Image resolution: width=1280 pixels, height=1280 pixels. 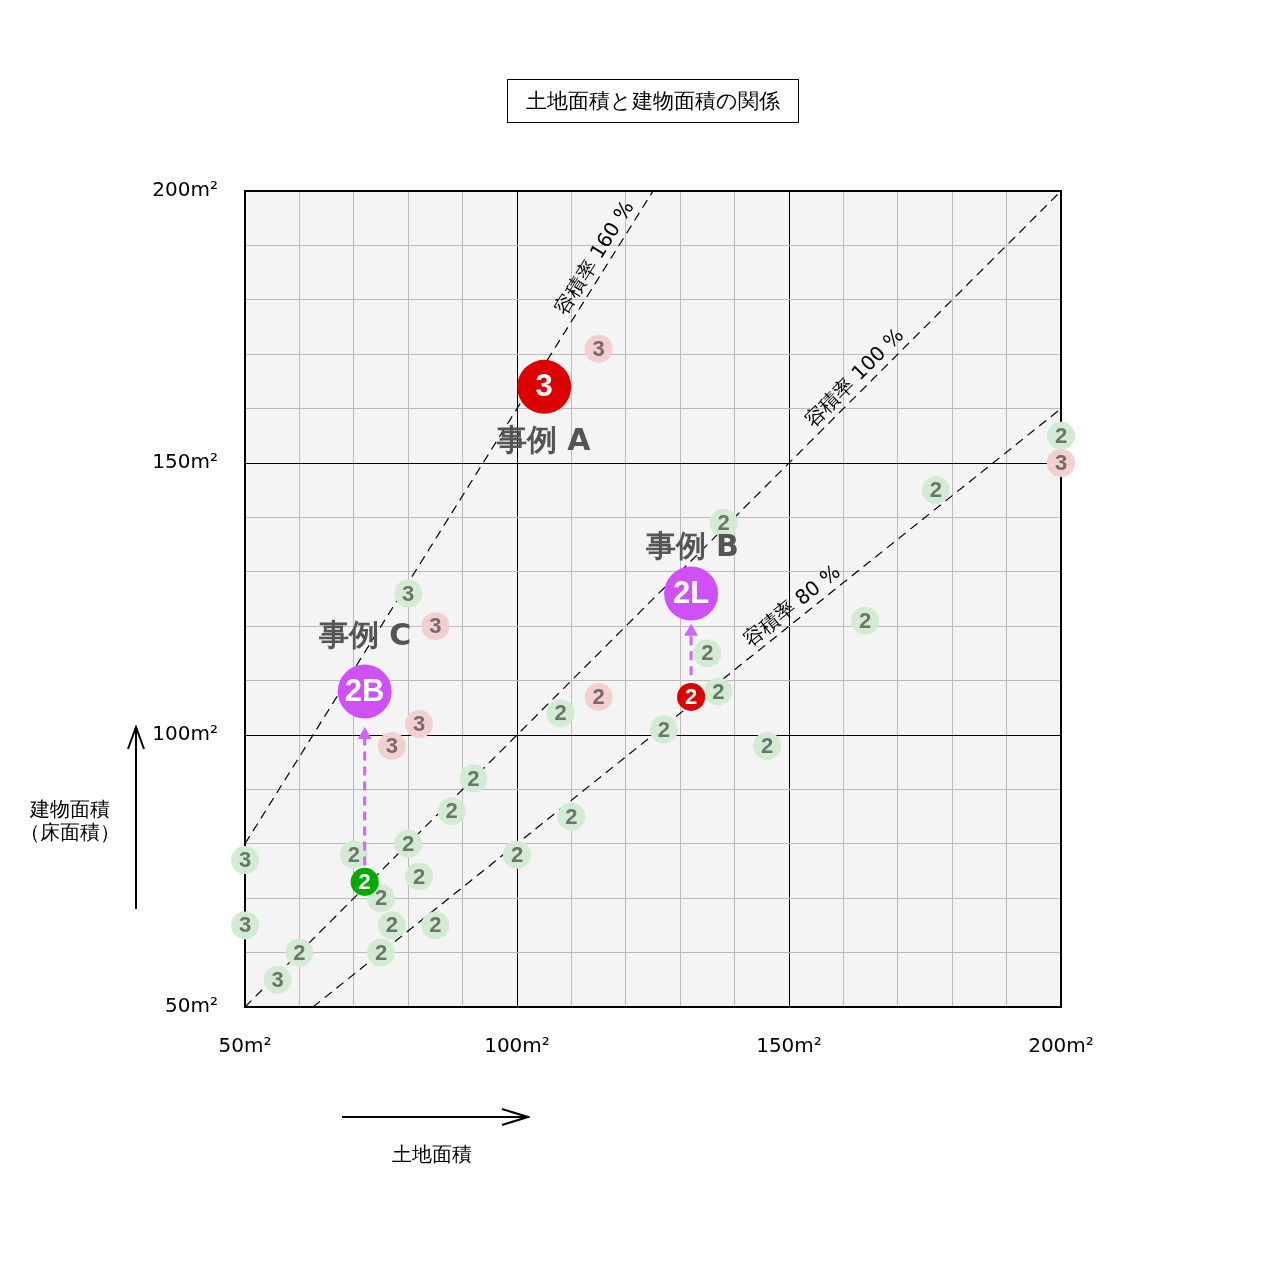 What do you see at coordinates (653, 101) in the screenshot?
I see `chart-title: 土地面積と建物面積の関係` at bounding box center [653, 101].